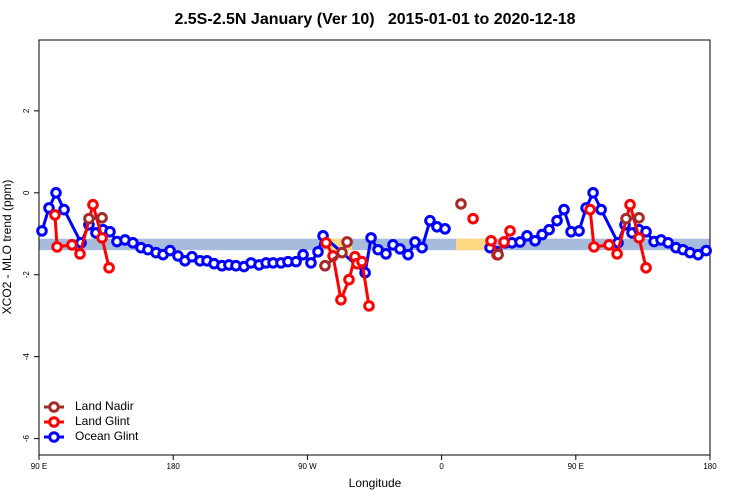  What do you see at coordinates (104, 406) in the screenshot?
I see `legend-label: Land Nadir` at bounding box center [104, 406].